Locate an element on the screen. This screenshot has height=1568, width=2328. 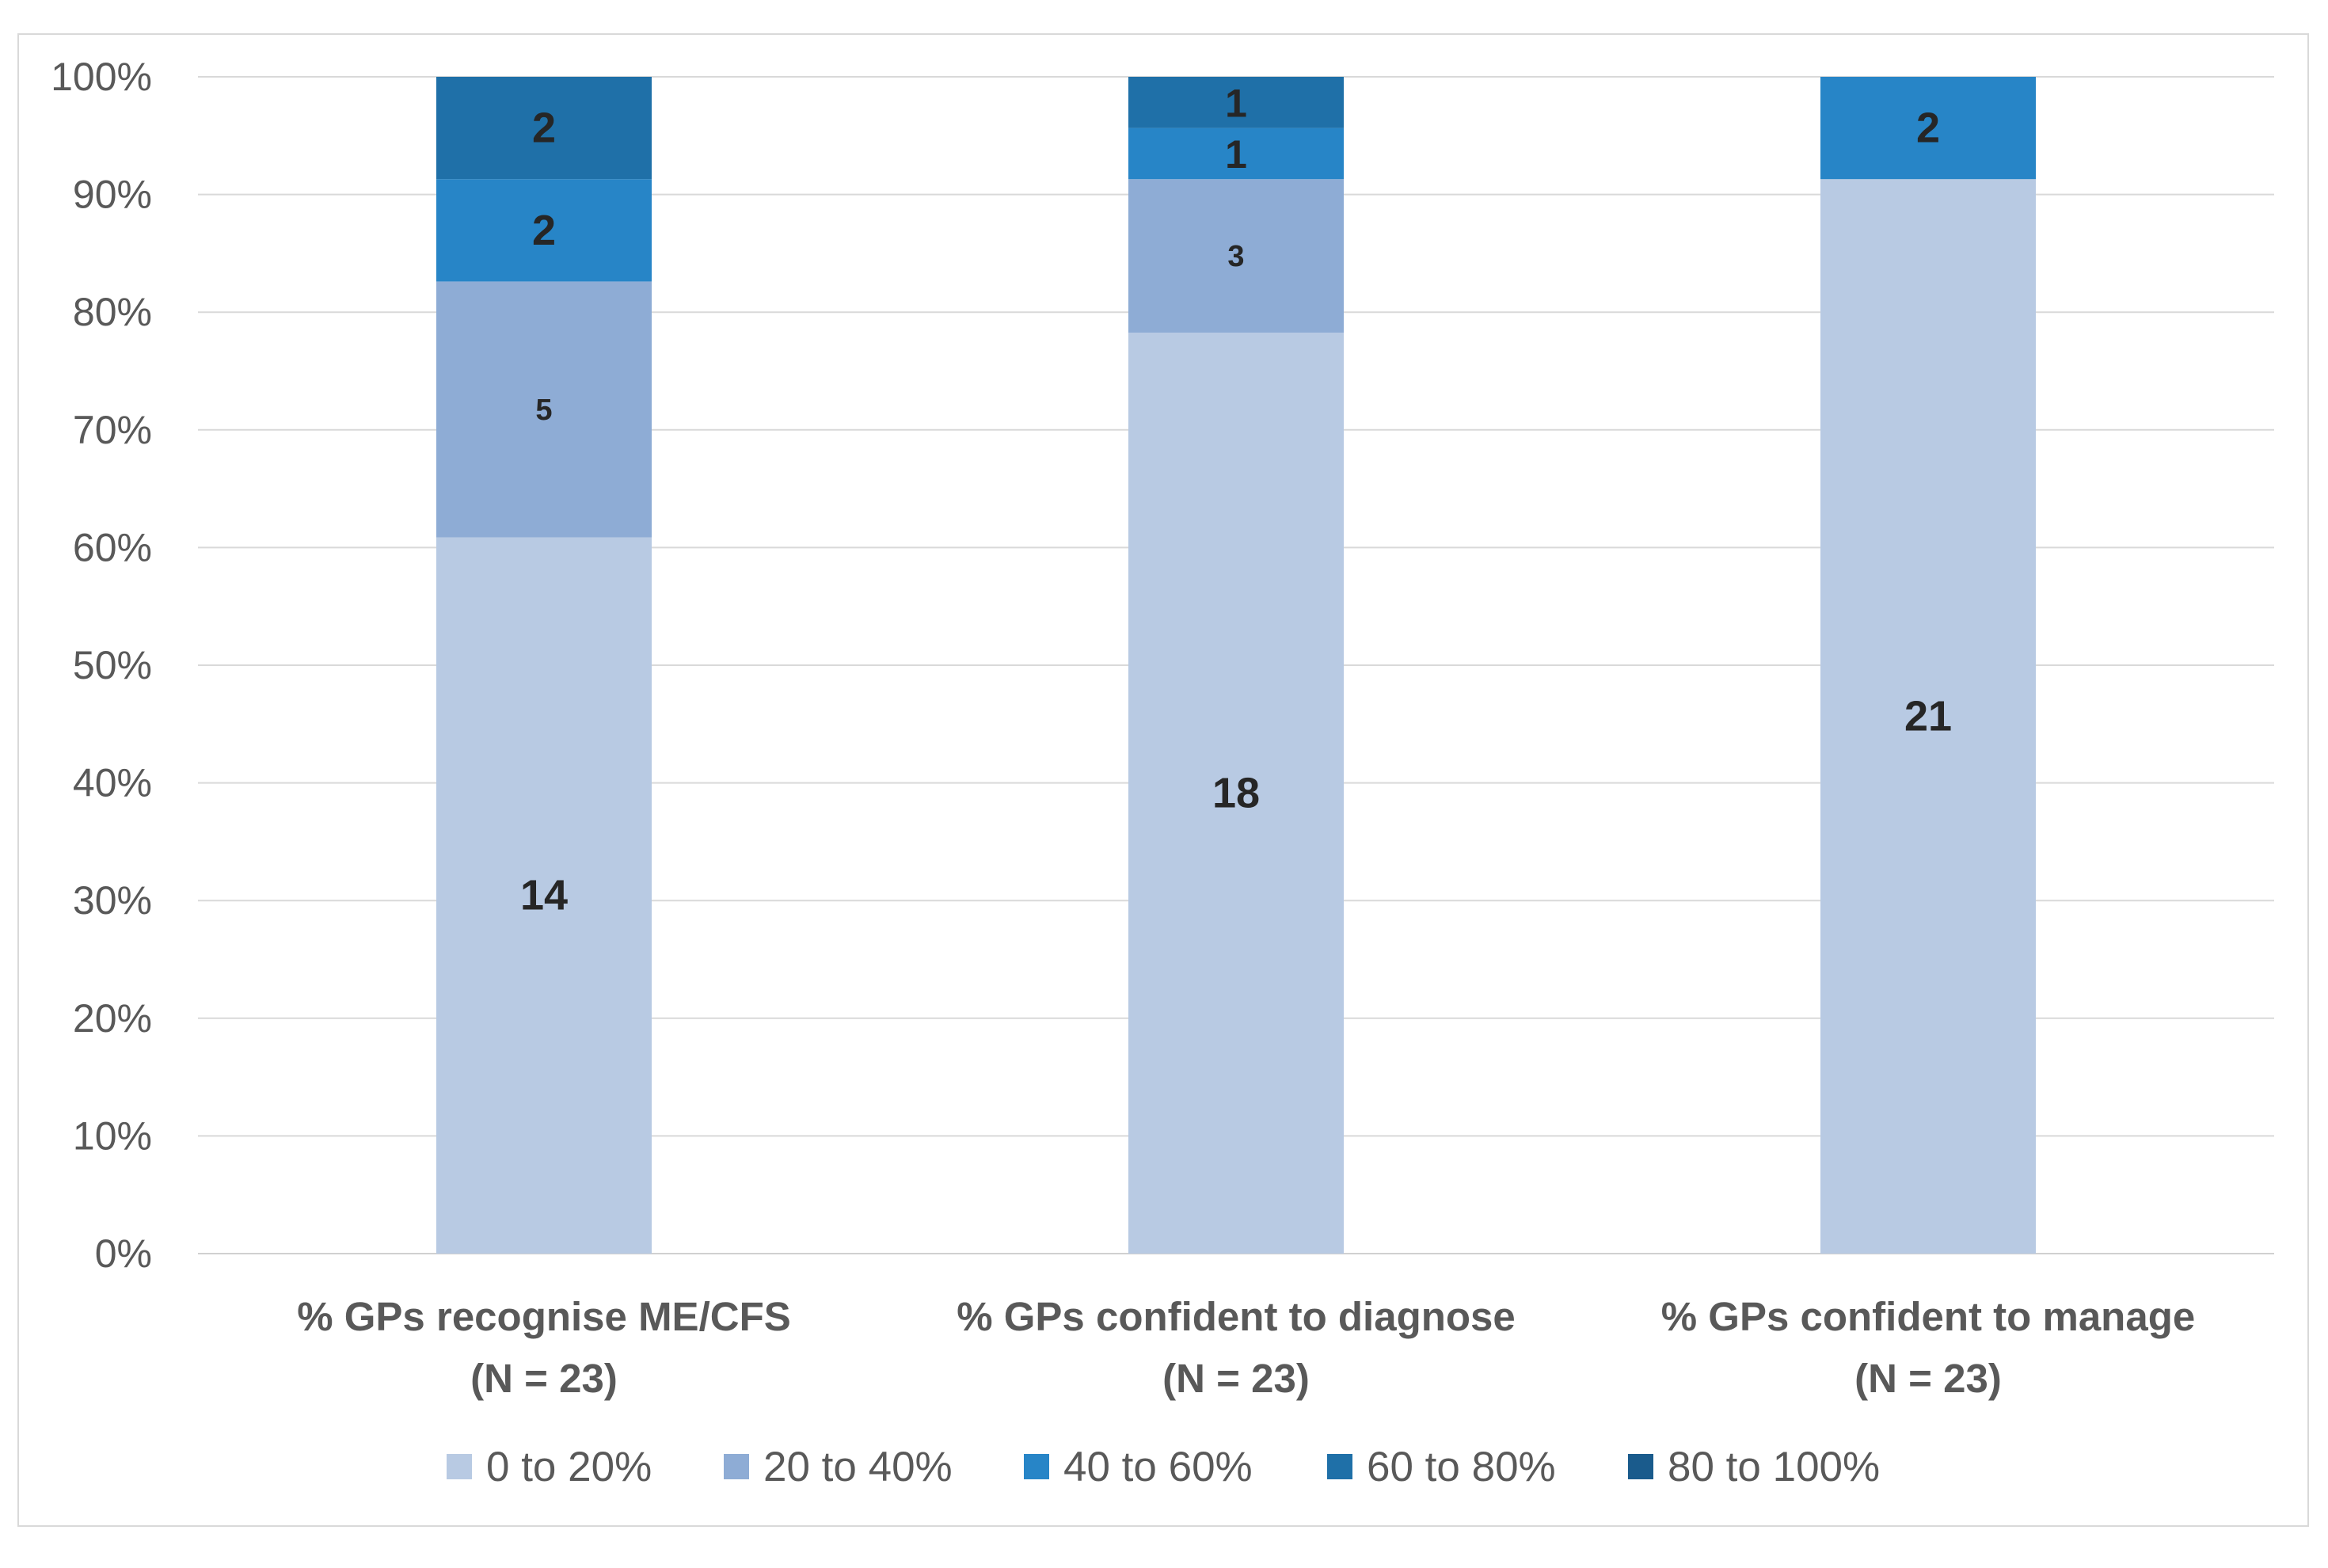
data-label: 3 is located at coordinates (1235, 256).